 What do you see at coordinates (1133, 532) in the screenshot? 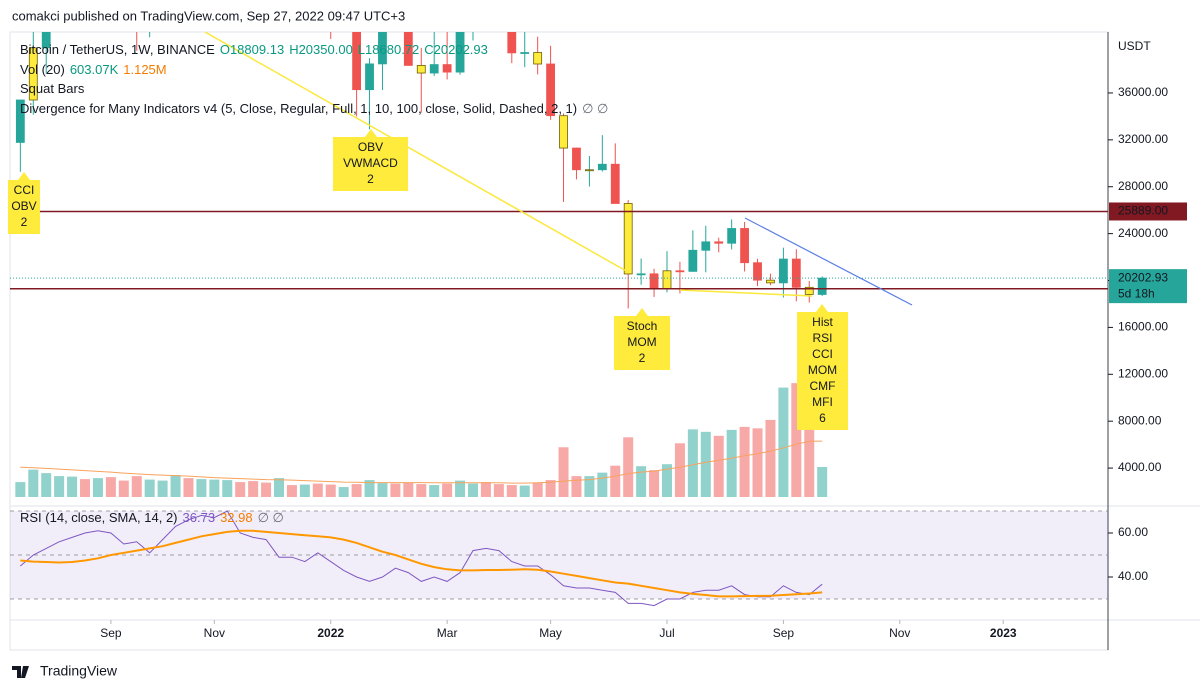
I see `y-tick-label: 60.00` at bounding box center [1133, 532].